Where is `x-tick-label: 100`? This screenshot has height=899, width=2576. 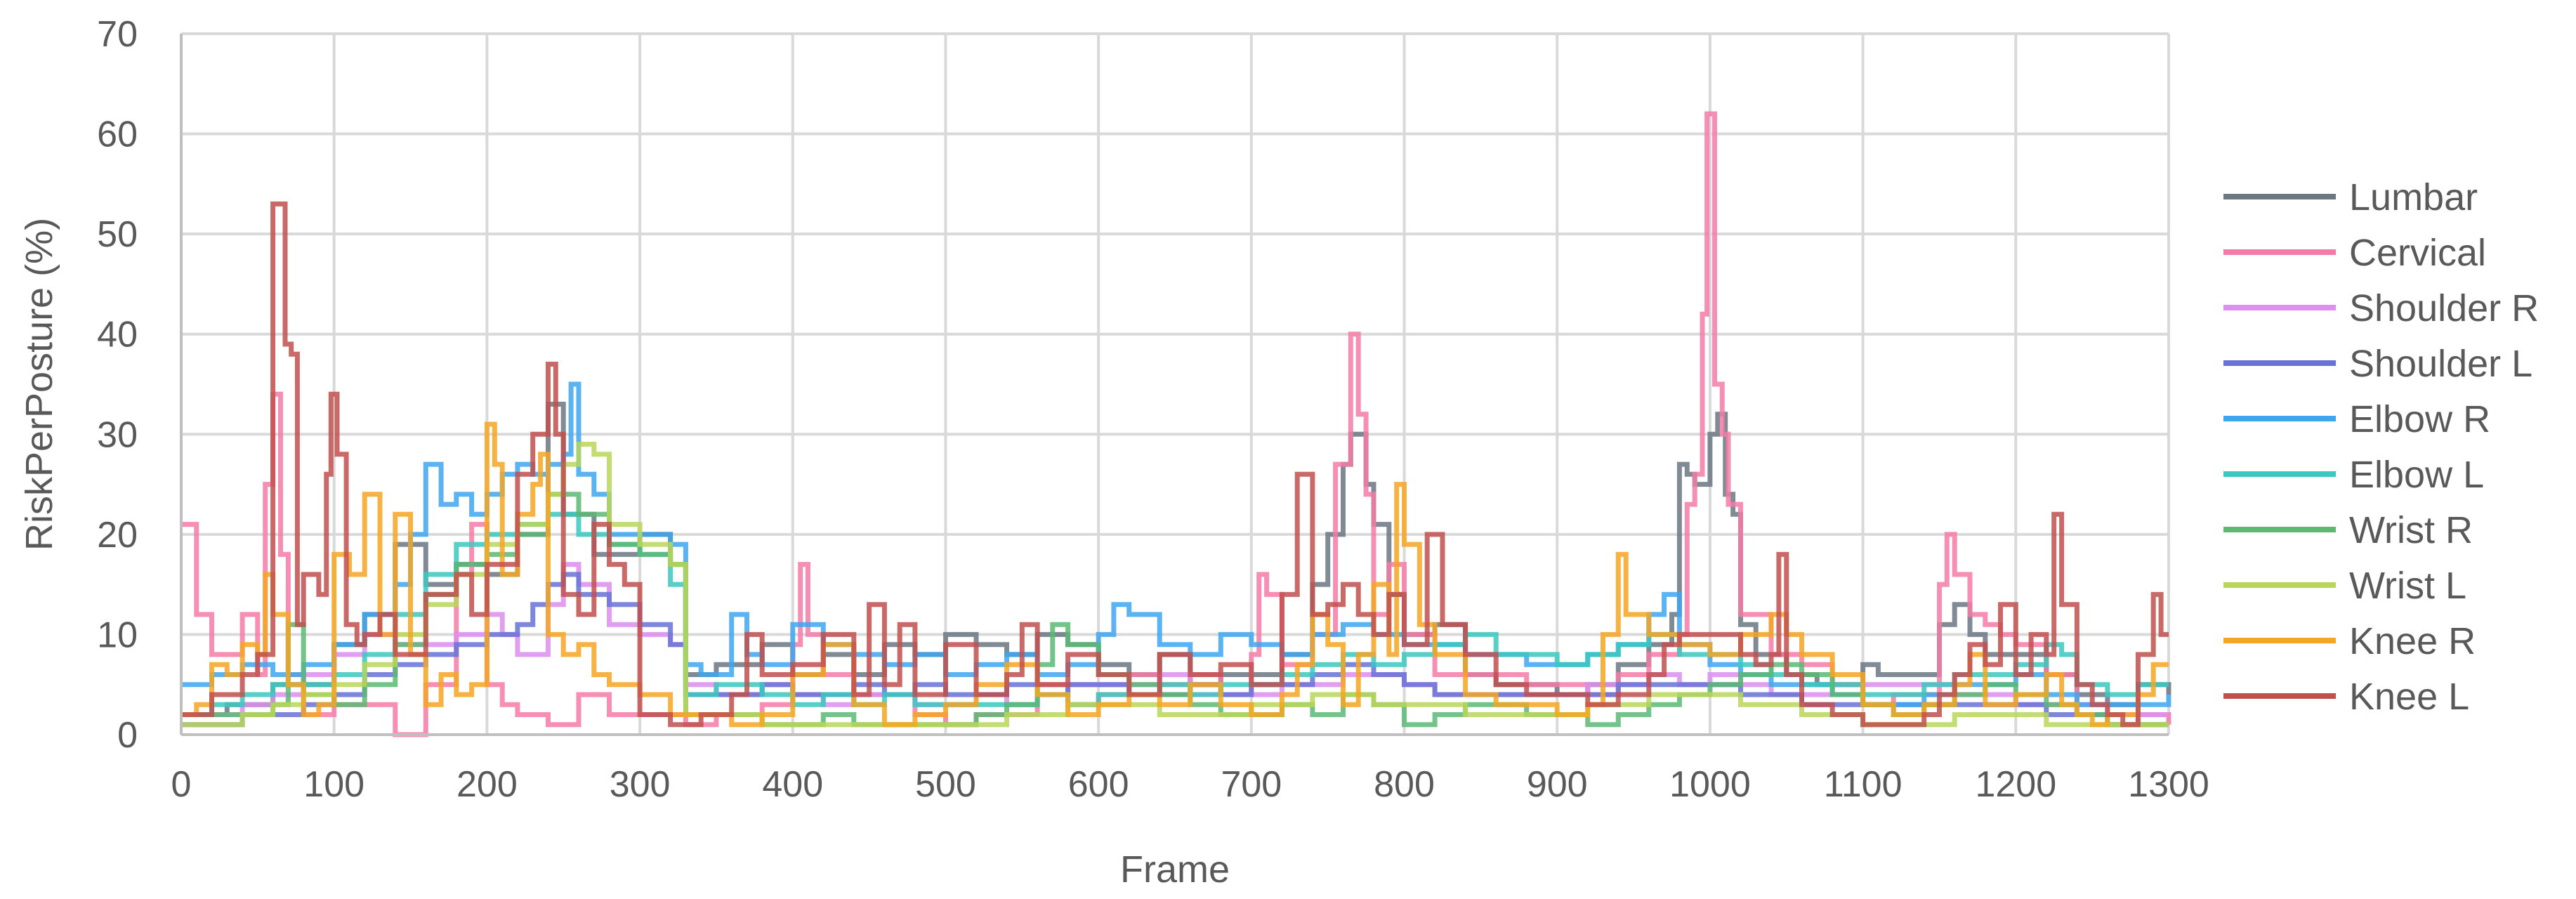 x-tick-label: 100 is located at coordinates (333, 785).